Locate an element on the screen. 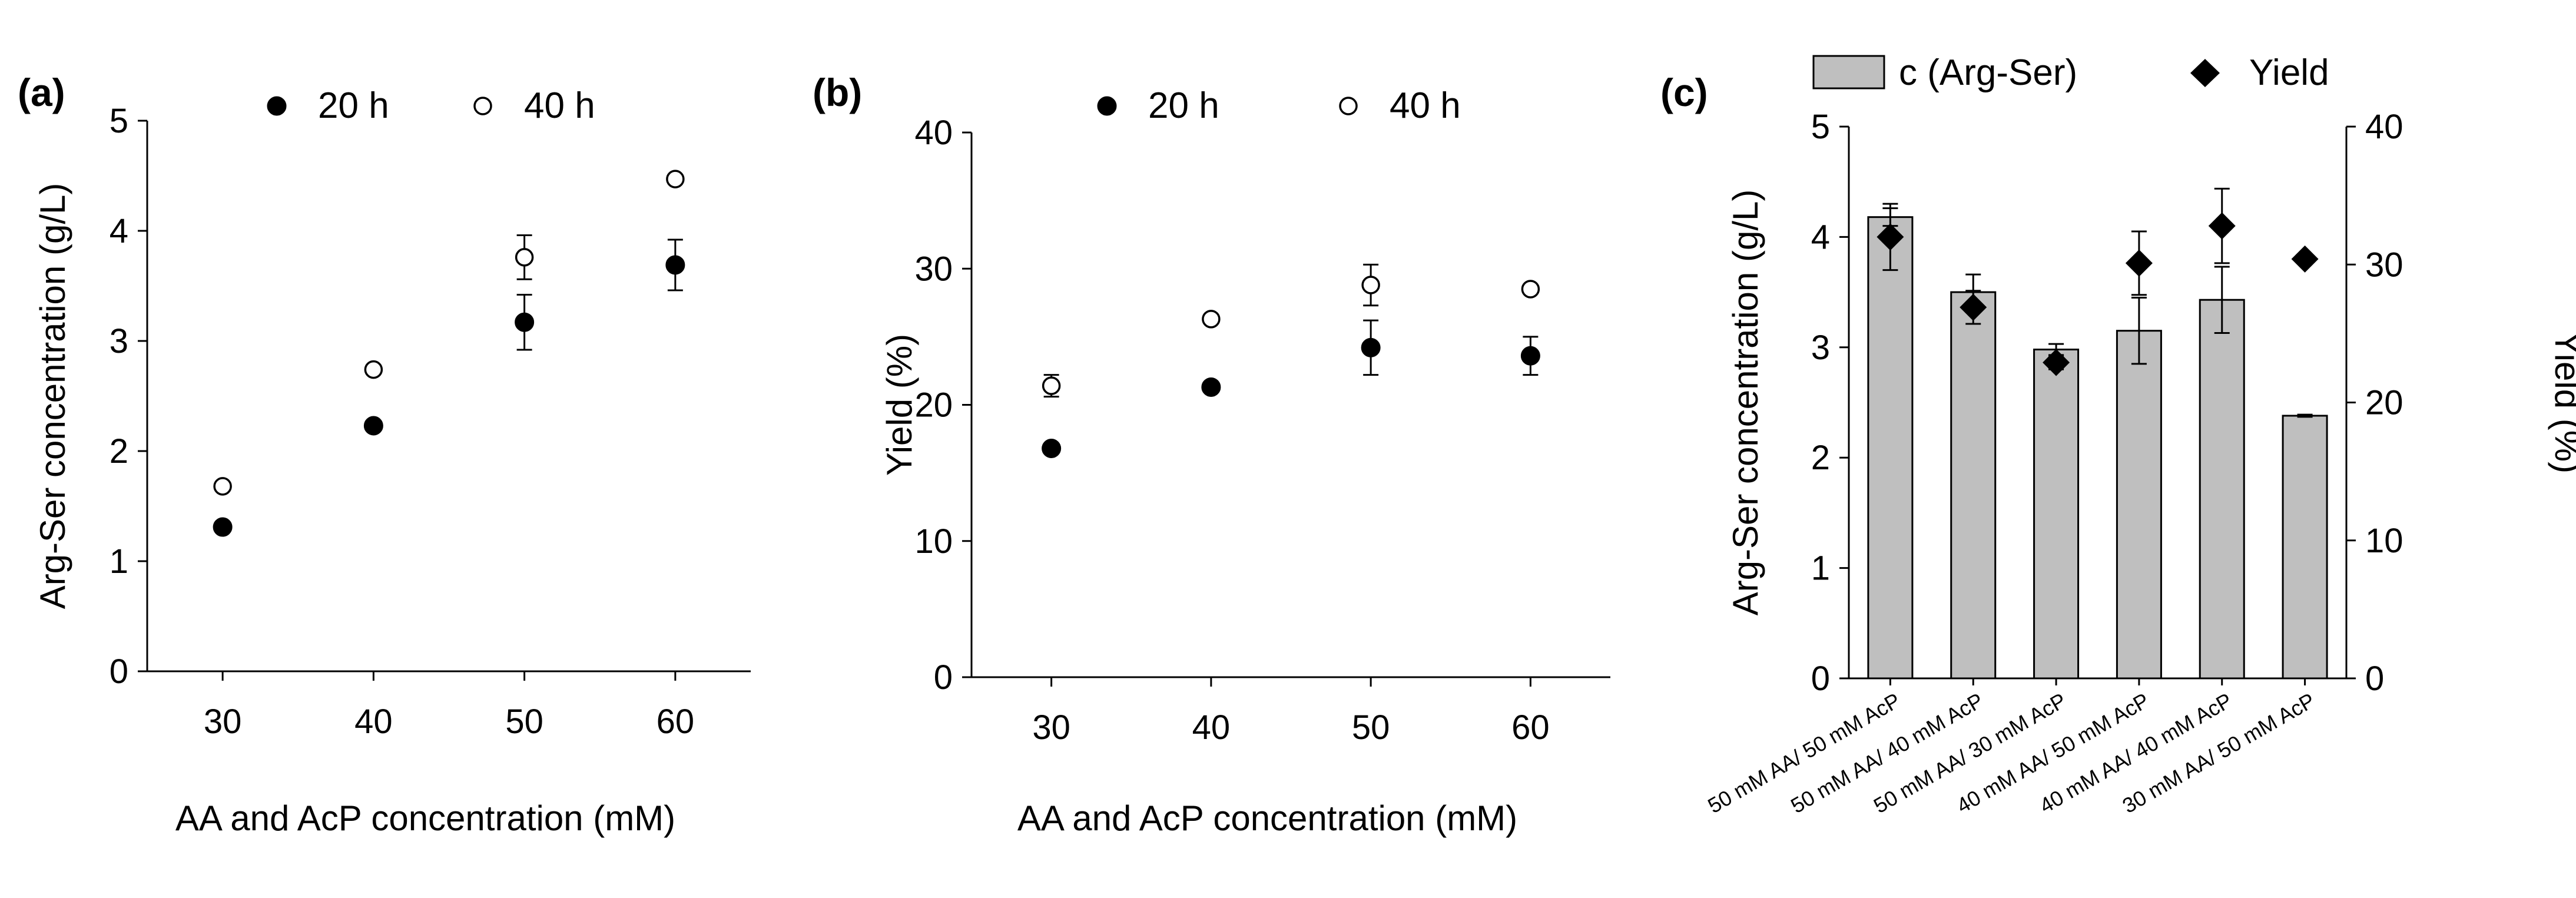 The image size is (2576, 898). right-y-tick-label: 10 is located at coordinates (2384, 541).